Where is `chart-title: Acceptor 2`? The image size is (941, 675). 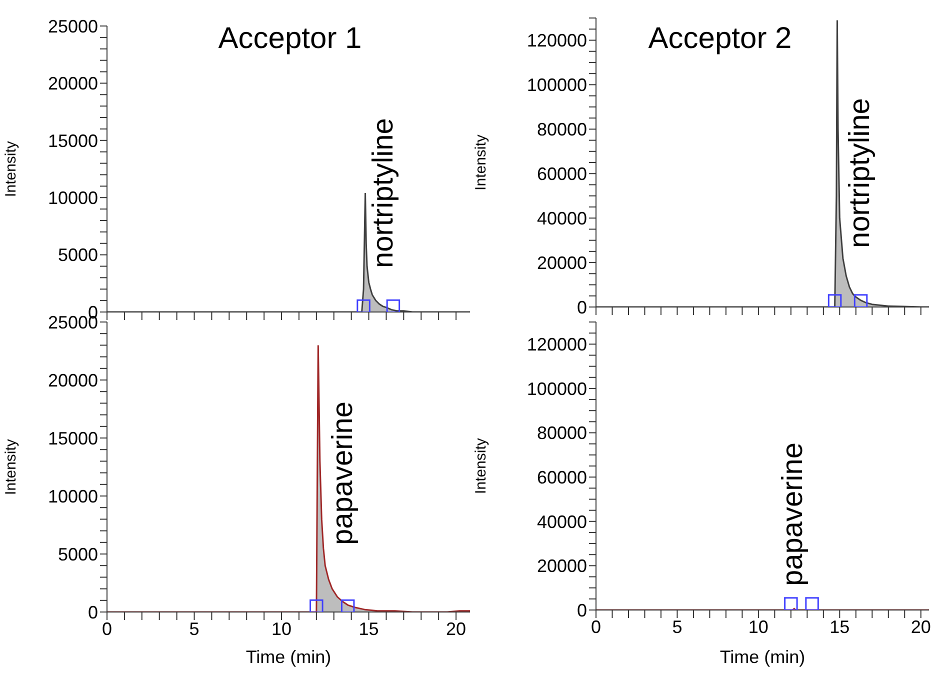
chart-title: Acceptor 2 is located at coordinates (720, 39).